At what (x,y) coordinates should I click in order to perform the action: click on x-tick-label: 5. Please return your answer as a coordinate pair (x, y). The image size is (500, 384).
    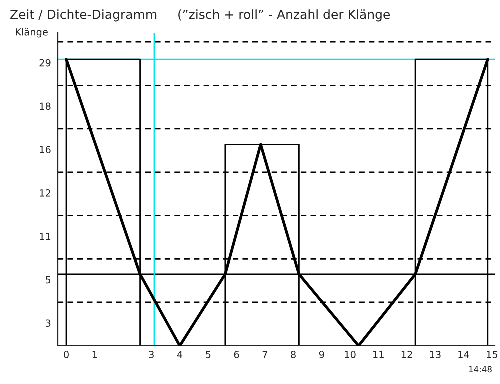
    Looking at the image, I should click on (208, 354).